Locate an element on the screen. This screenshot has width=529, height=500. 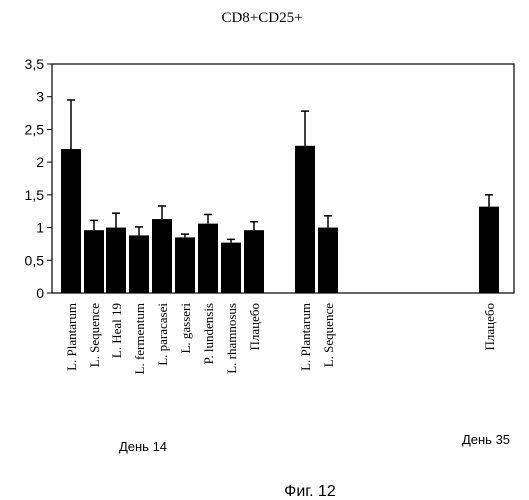
y-tick-label: 2,5 is located at coordinates (35, 129).